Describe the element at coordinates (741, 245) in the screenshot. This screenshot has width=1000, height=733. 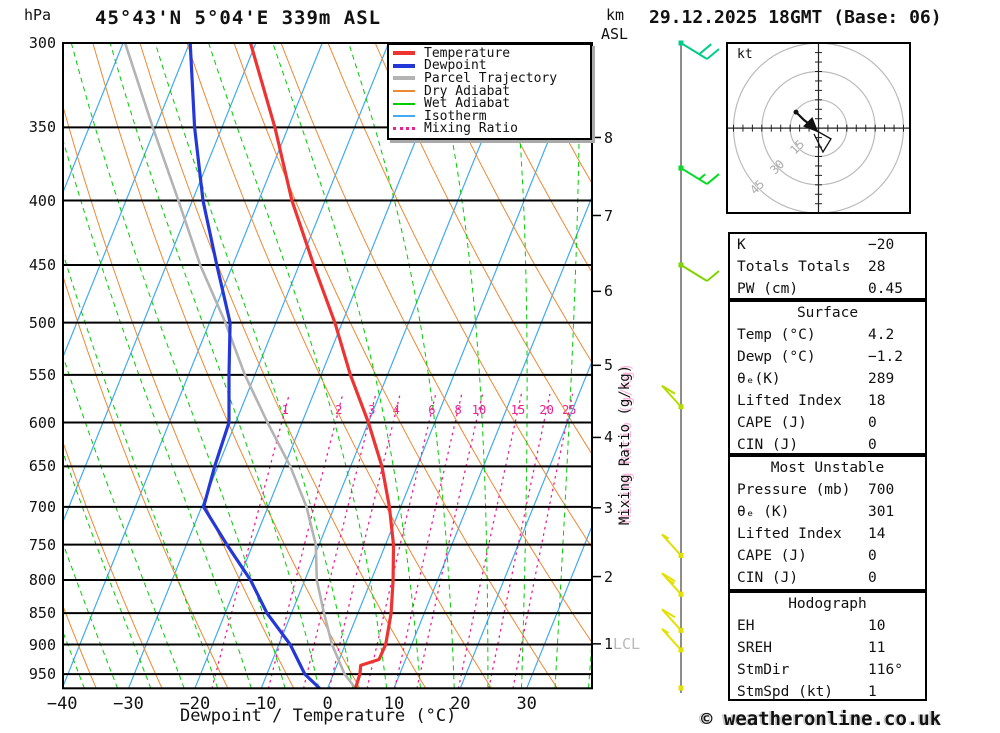
I see `table-row-label: K` at that location.